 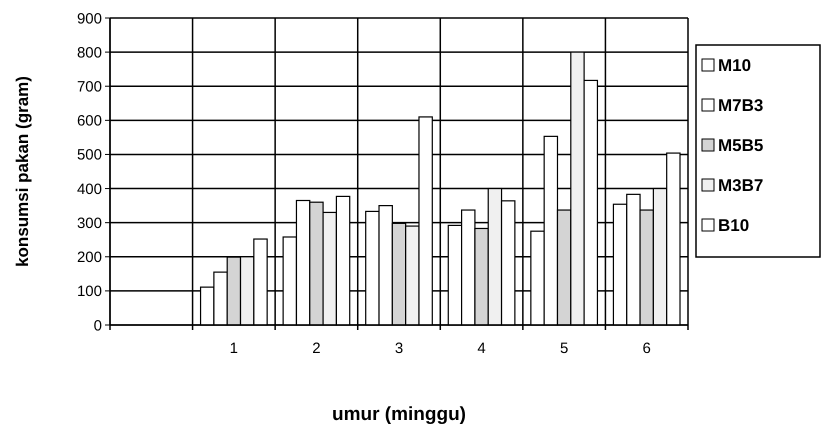 What do you see at coordinates (89, 189) in the screenshot?
I see `y-tick-label: 400` at bounding box center [89, 189].